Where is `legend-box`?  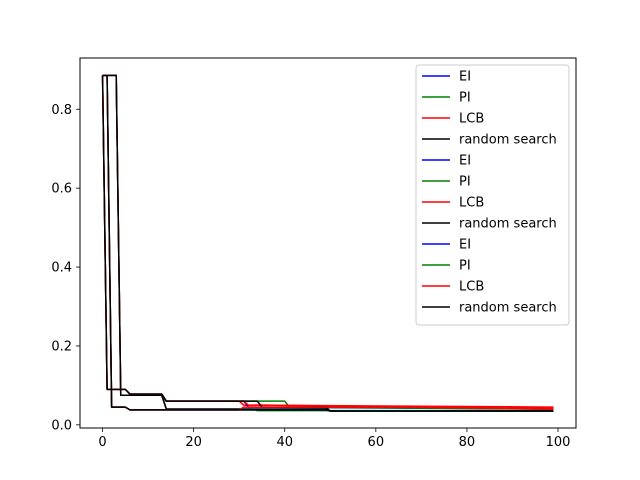 legend-box is located at coordinates (492, 195).